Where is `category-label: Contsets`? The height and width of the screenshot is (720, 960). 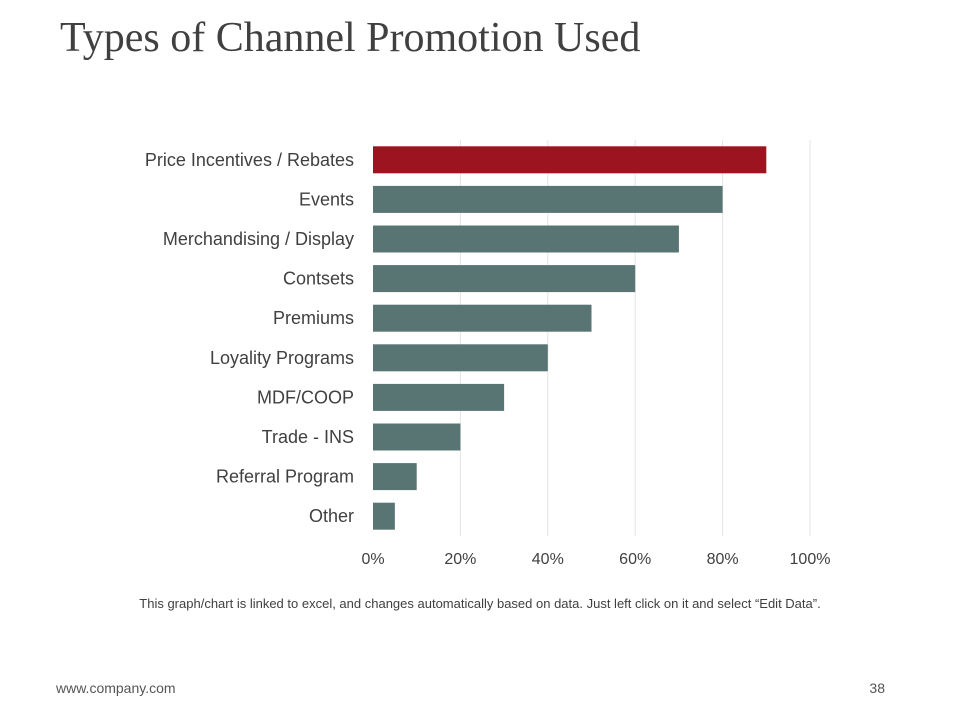
category-label: Contsets is located at coordinates (318, 279).